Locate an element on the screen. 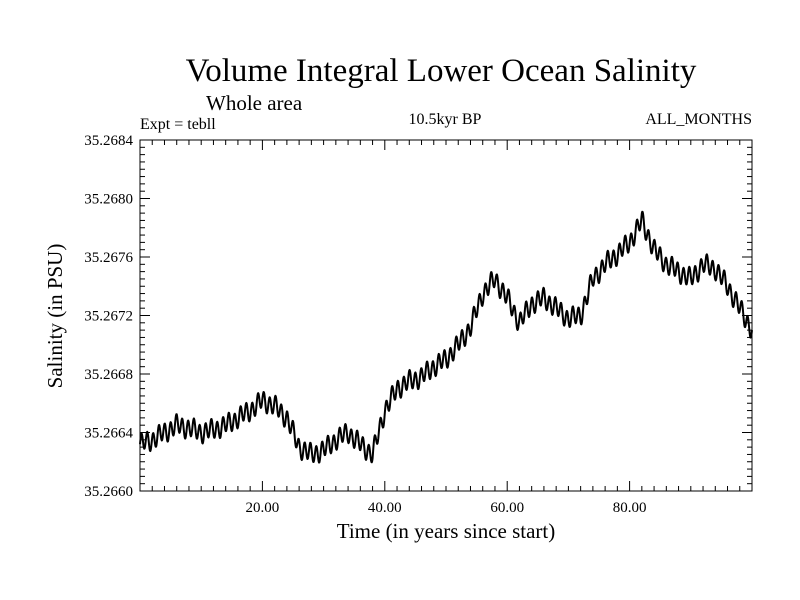  y-tick-label: 35.2680 is located at coordinates (108, 200).